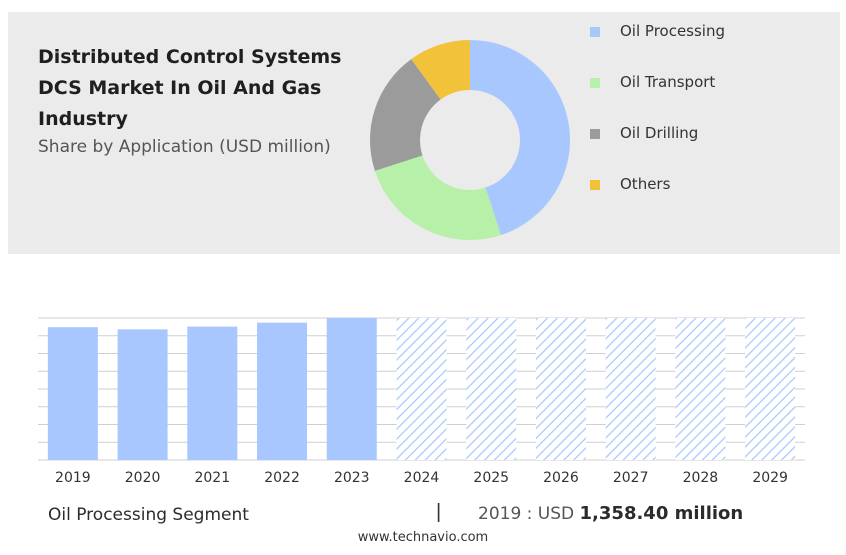 The height and width of the screenshot is (555, 846). I want to click on legend-item-oil-drilling: Oil Drilling, so click(690, 134).